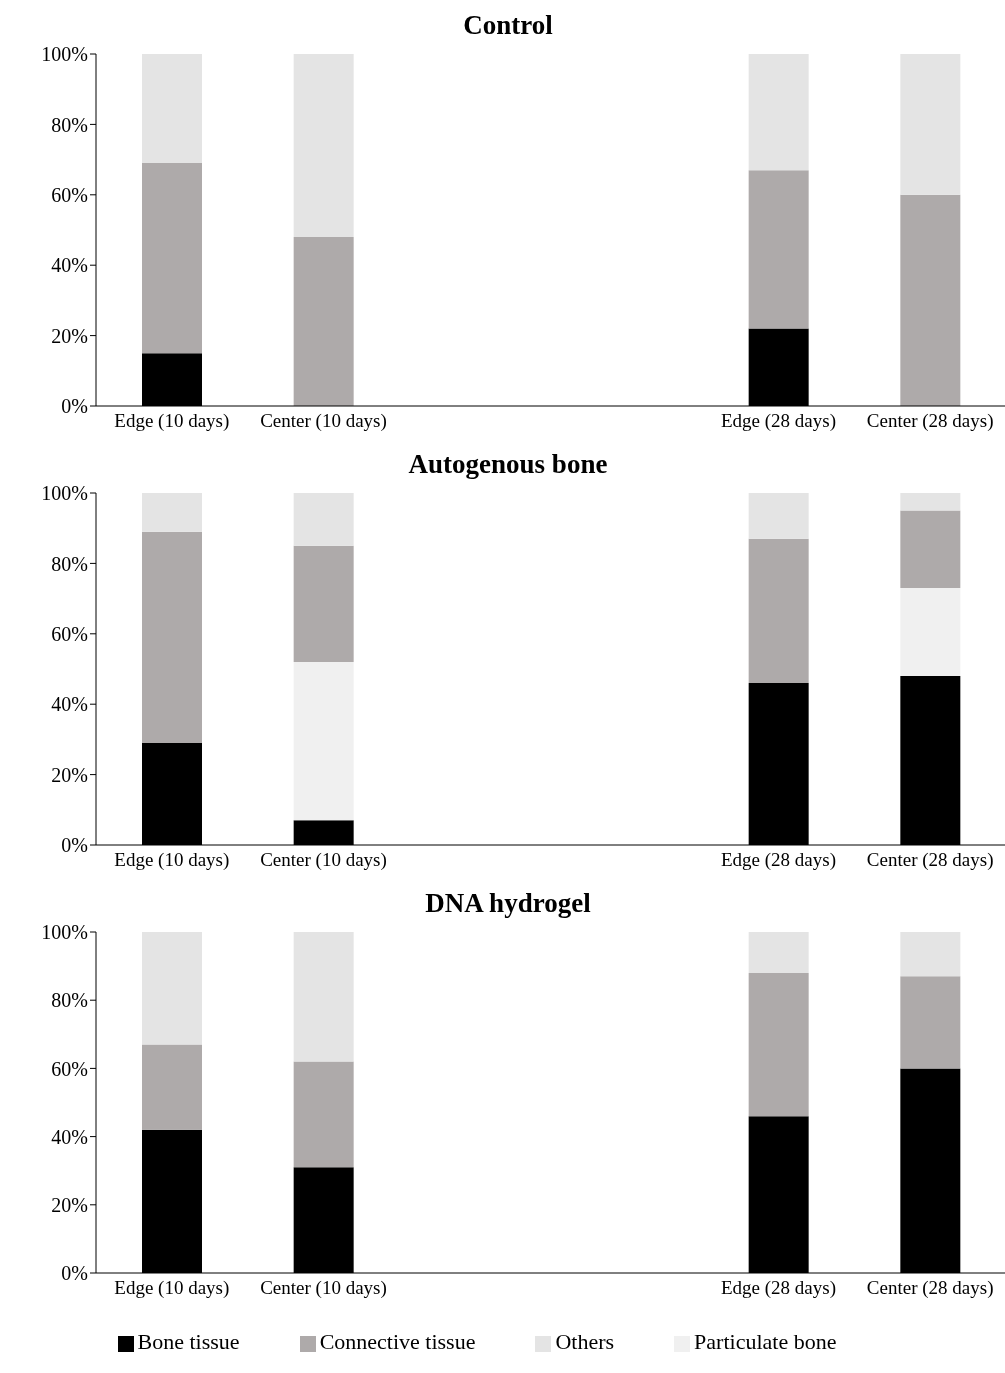 The width and height of the screenshot is (1005, 1373). Describe the element at coordinates (765, 1341) in the screenshot. I see `legend-label: Particulate bone` at that location.